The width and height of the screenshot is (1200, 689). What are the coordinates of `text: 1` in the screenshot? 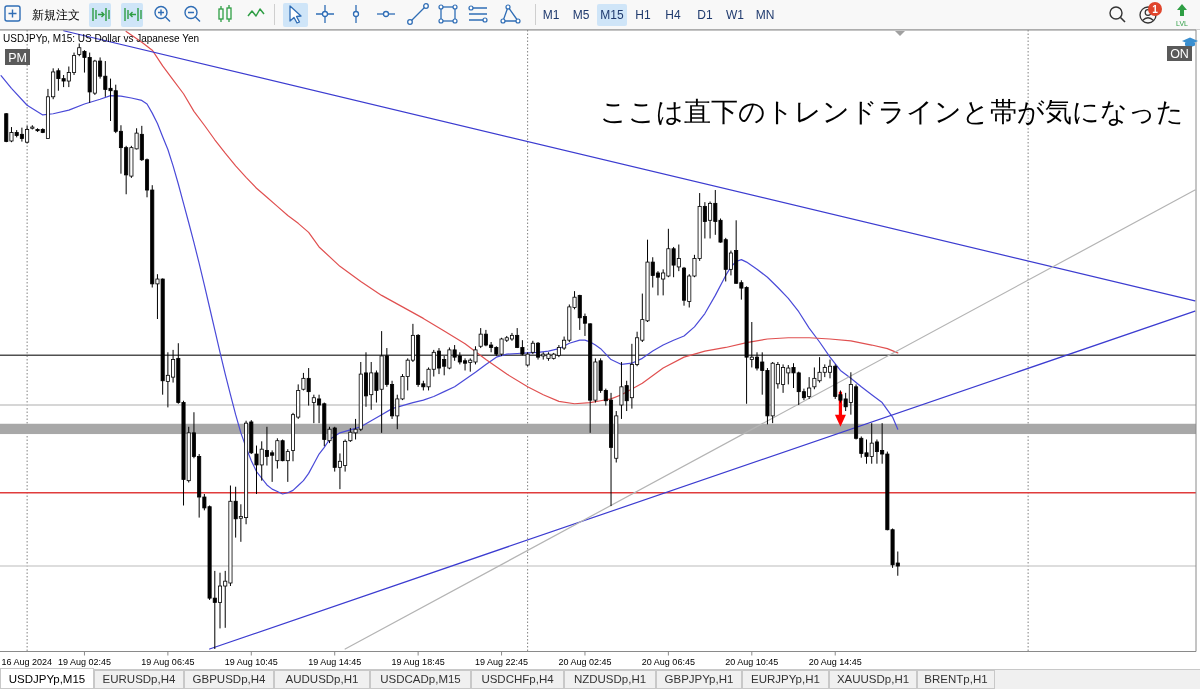 It's located at (1155, 9).